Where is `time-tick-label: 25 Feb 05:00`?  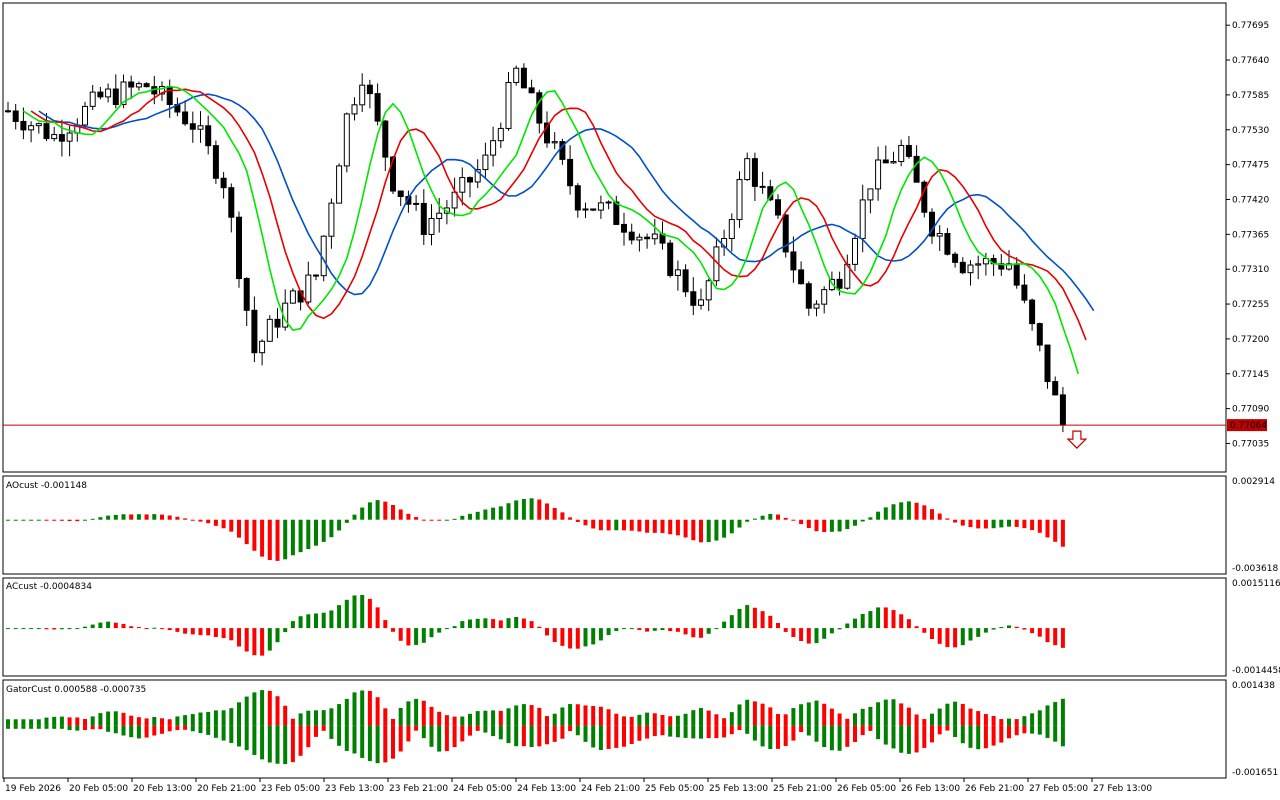
time-tick-label: 25 Feb 05:00 is located at coordinates (674, 789).